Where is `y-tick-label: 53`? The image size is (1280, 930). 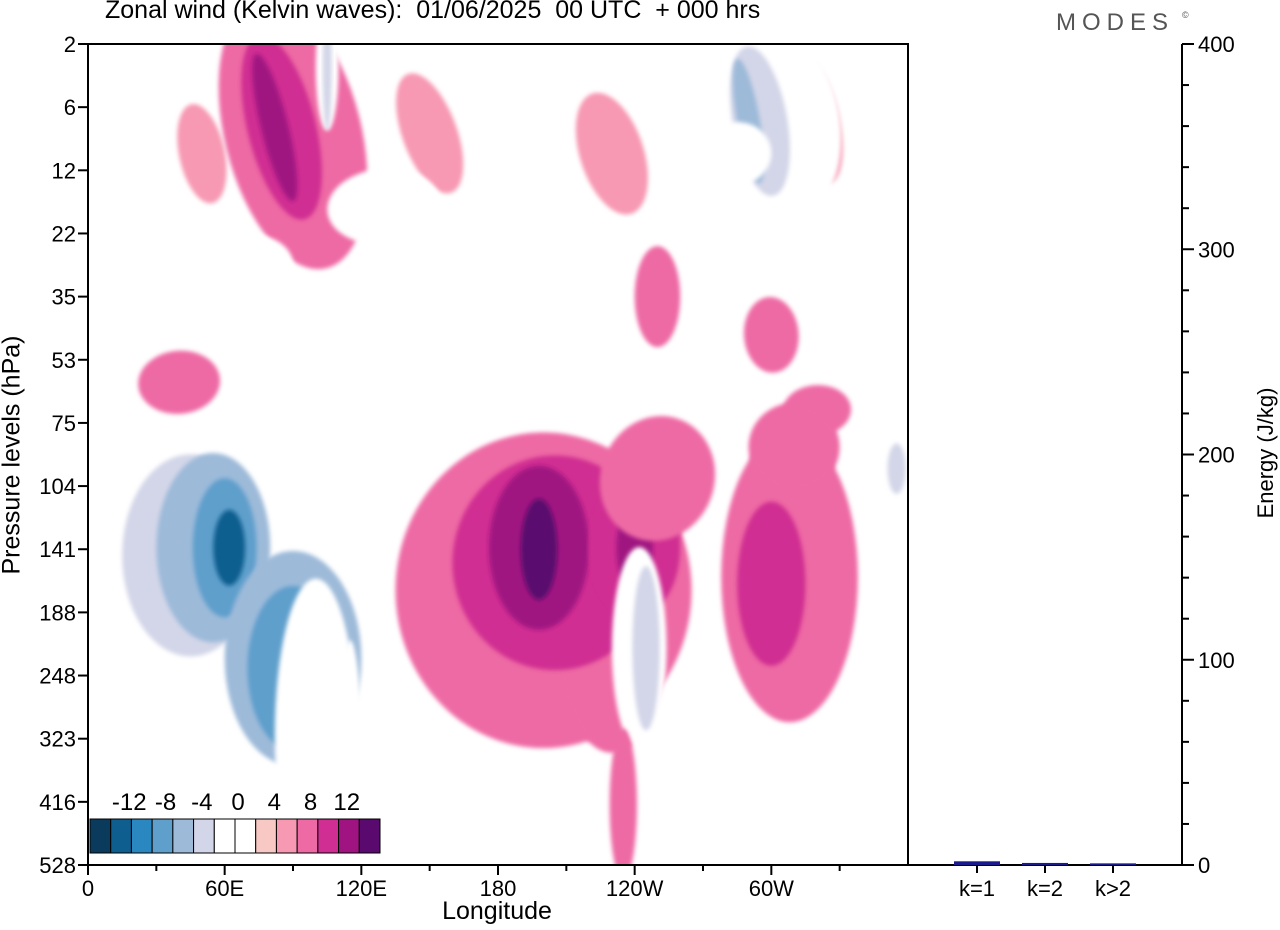 y-tick-label: 53 is located at coordinates (64, 360).